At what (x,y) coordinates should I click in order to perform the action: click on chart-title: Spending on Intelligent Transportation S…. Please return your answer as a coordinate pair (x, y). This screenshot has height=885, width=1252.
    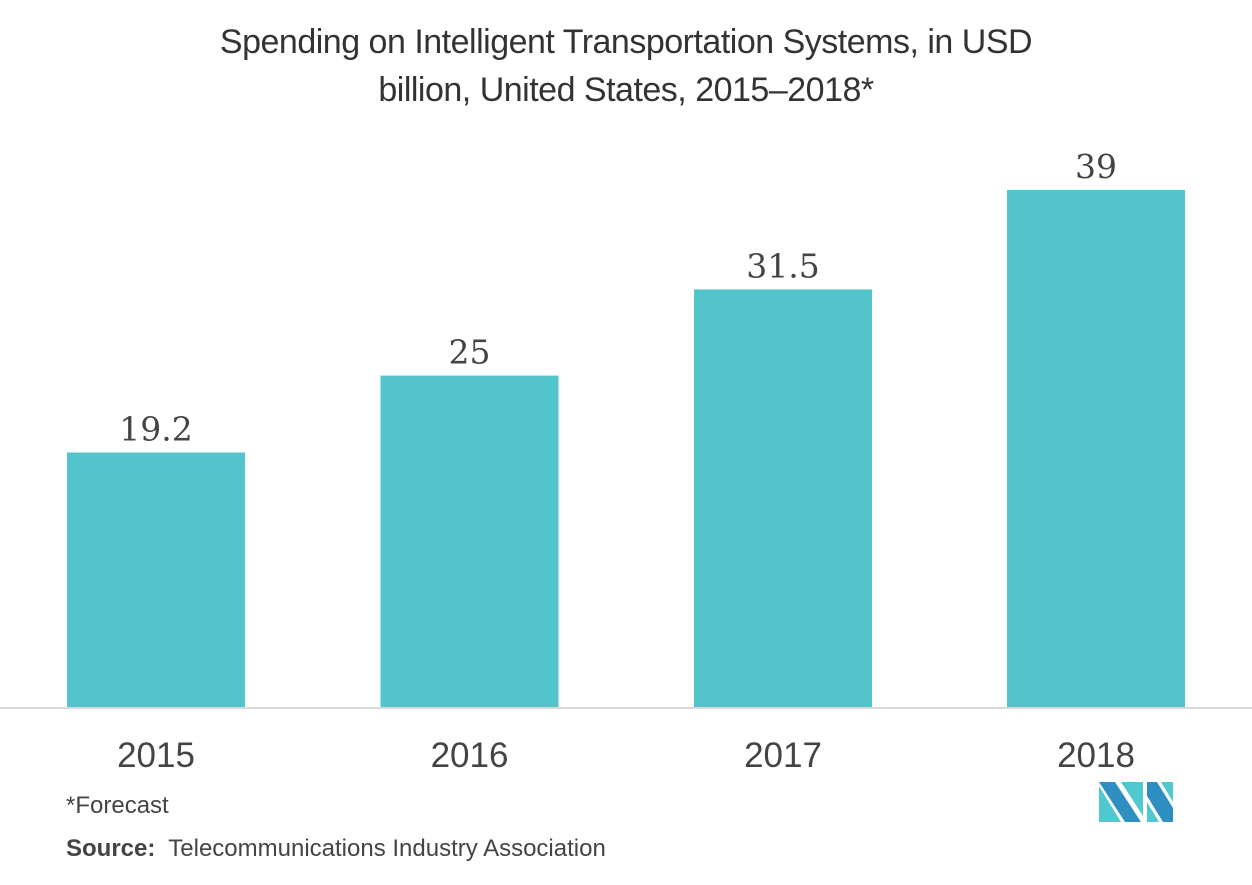
    Looking at the image, I should click on (626, 66).